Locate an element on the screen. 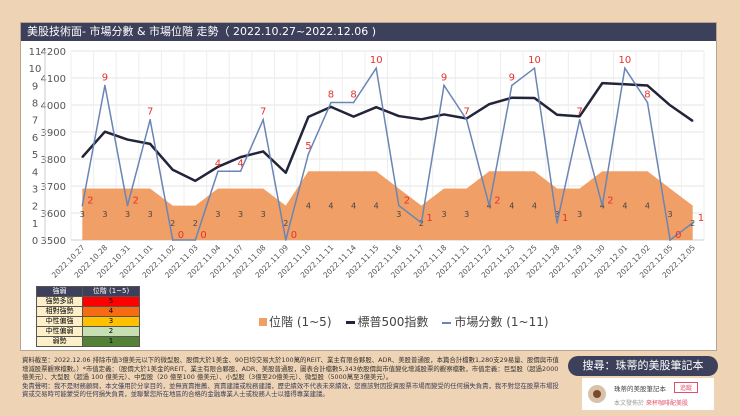 The height and width of the screenshot is (416, 740). score-tick-label: 2 is located at coordinates (35, 207).